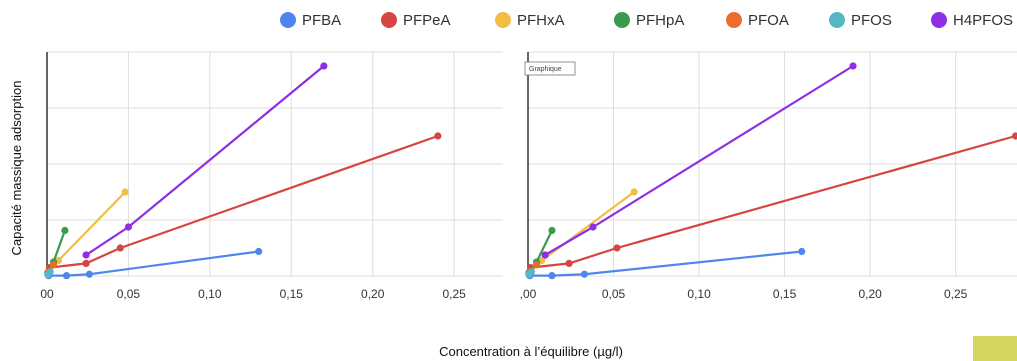 This screenshot has width=1017, height=361. What do you see at coordinates (541, 20) in the screenshot?
I see `legend-label: PFHxA` at bounding box center [541, 20].